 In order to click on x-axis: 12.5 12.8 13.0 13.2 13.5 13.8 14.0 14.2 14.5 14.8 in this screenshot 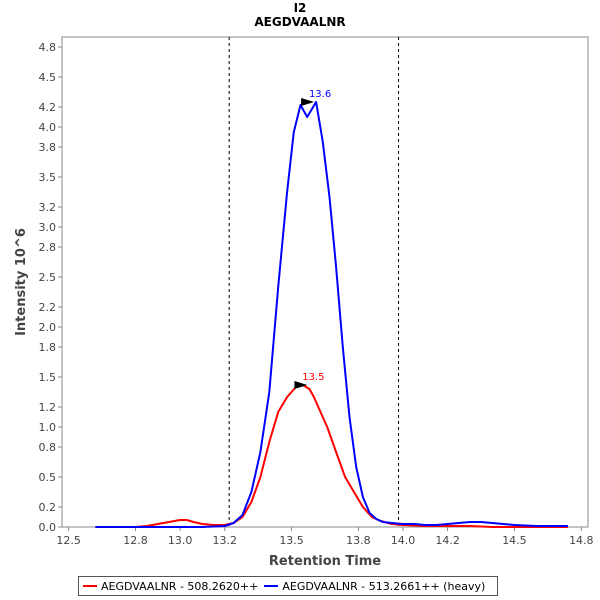, I will do `click(325, 537)`.